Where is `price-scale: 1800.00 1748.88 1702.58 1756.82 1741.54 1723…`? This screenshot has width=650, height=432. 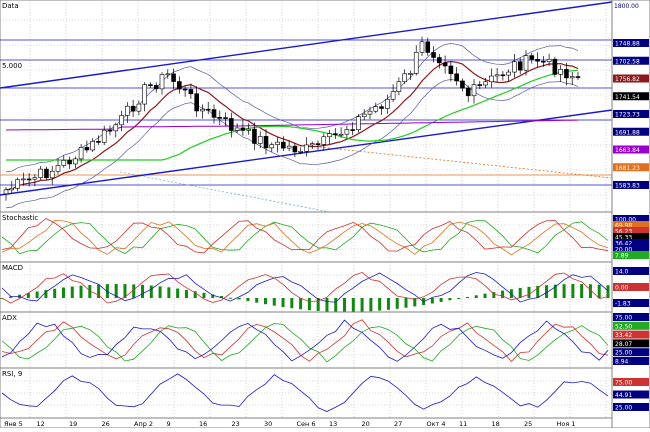 price-scale: 1800.00 1748.88 1702.58 1756.82 1741.54 1723… is located at coordinates (630, 214).